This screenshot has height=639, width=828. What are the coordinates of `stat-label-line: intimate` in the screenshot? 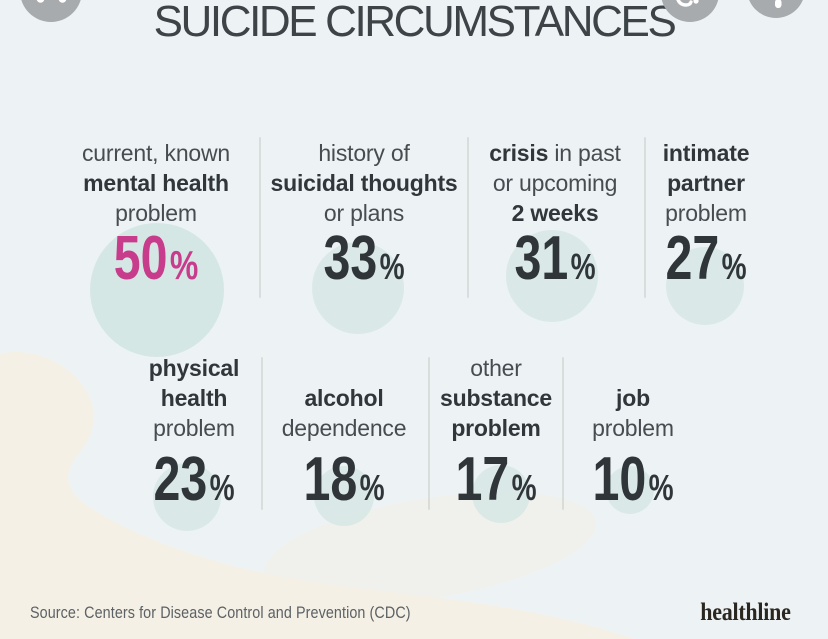 It's located at (706, 153).